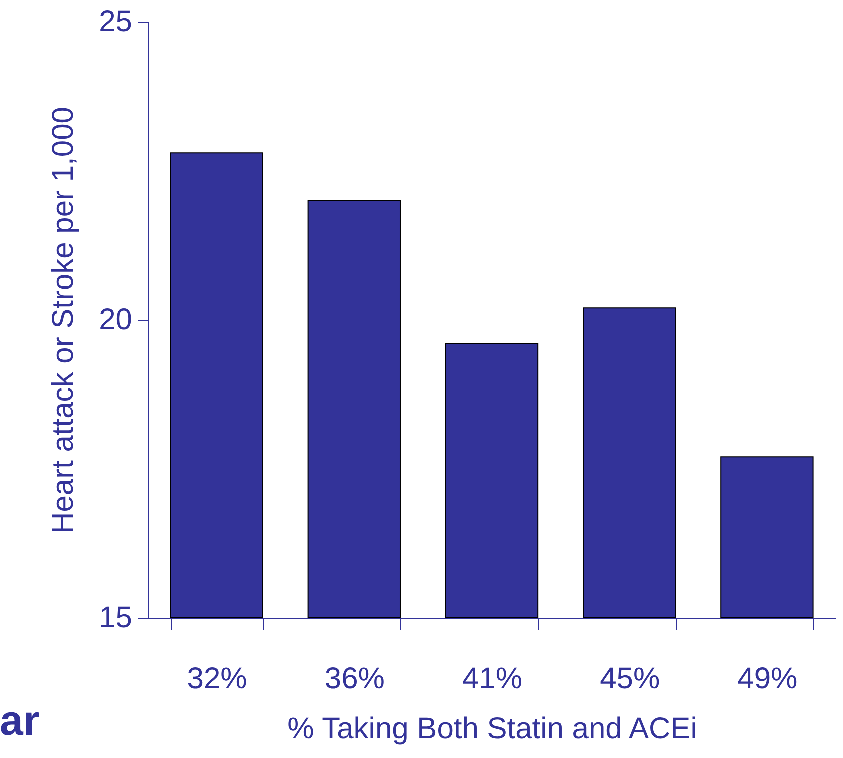 The image size is (843, 758). I want to click on y-tick-label: 25, so click(115, 22).